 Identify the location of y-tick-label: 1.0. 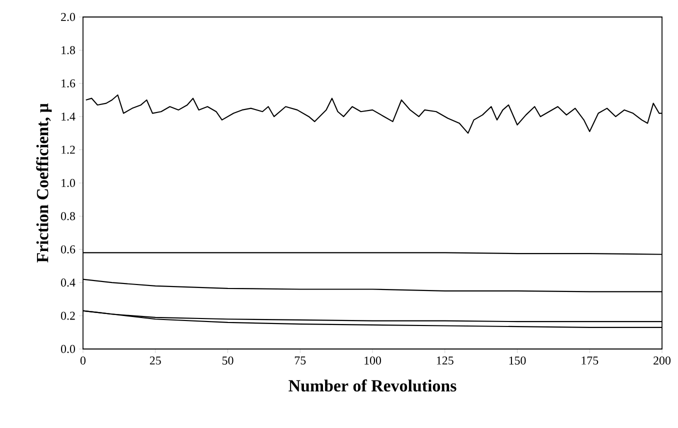
(69, 183).